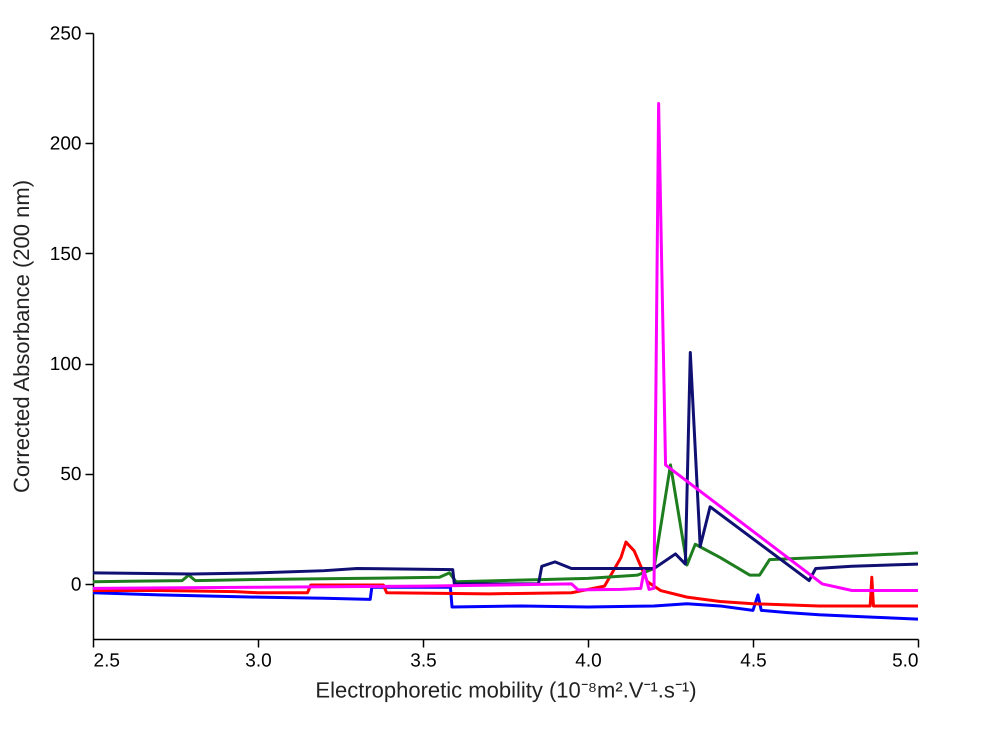 The width and height of the screenshot is (989, 733). Describe the element at coordinates (905, 661) in the screenshot. I see `x-tick-label: 5.0` at that location.